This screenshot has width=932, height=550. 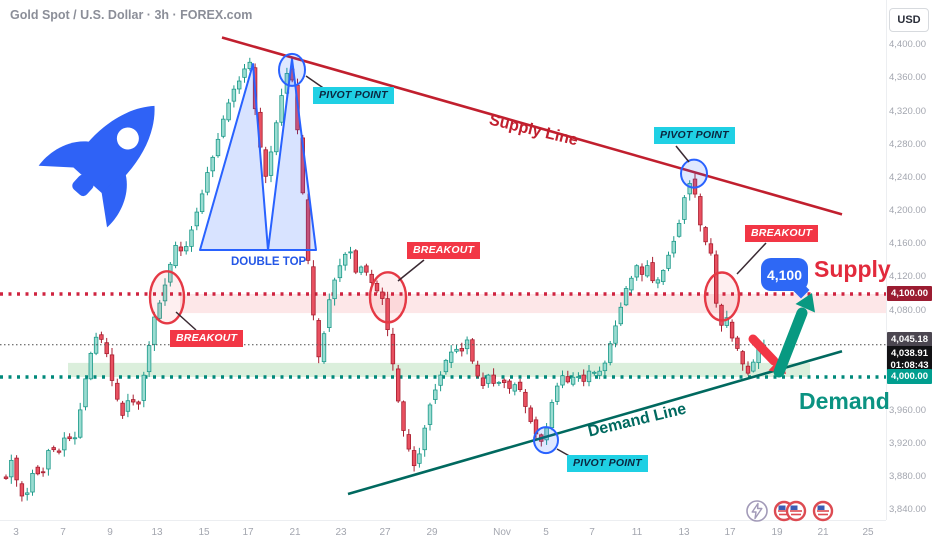 What do you see at coordinates (502, 532) in the screenshot?
I see `time-tick-label: Nov` at bounding box center [502, 532].